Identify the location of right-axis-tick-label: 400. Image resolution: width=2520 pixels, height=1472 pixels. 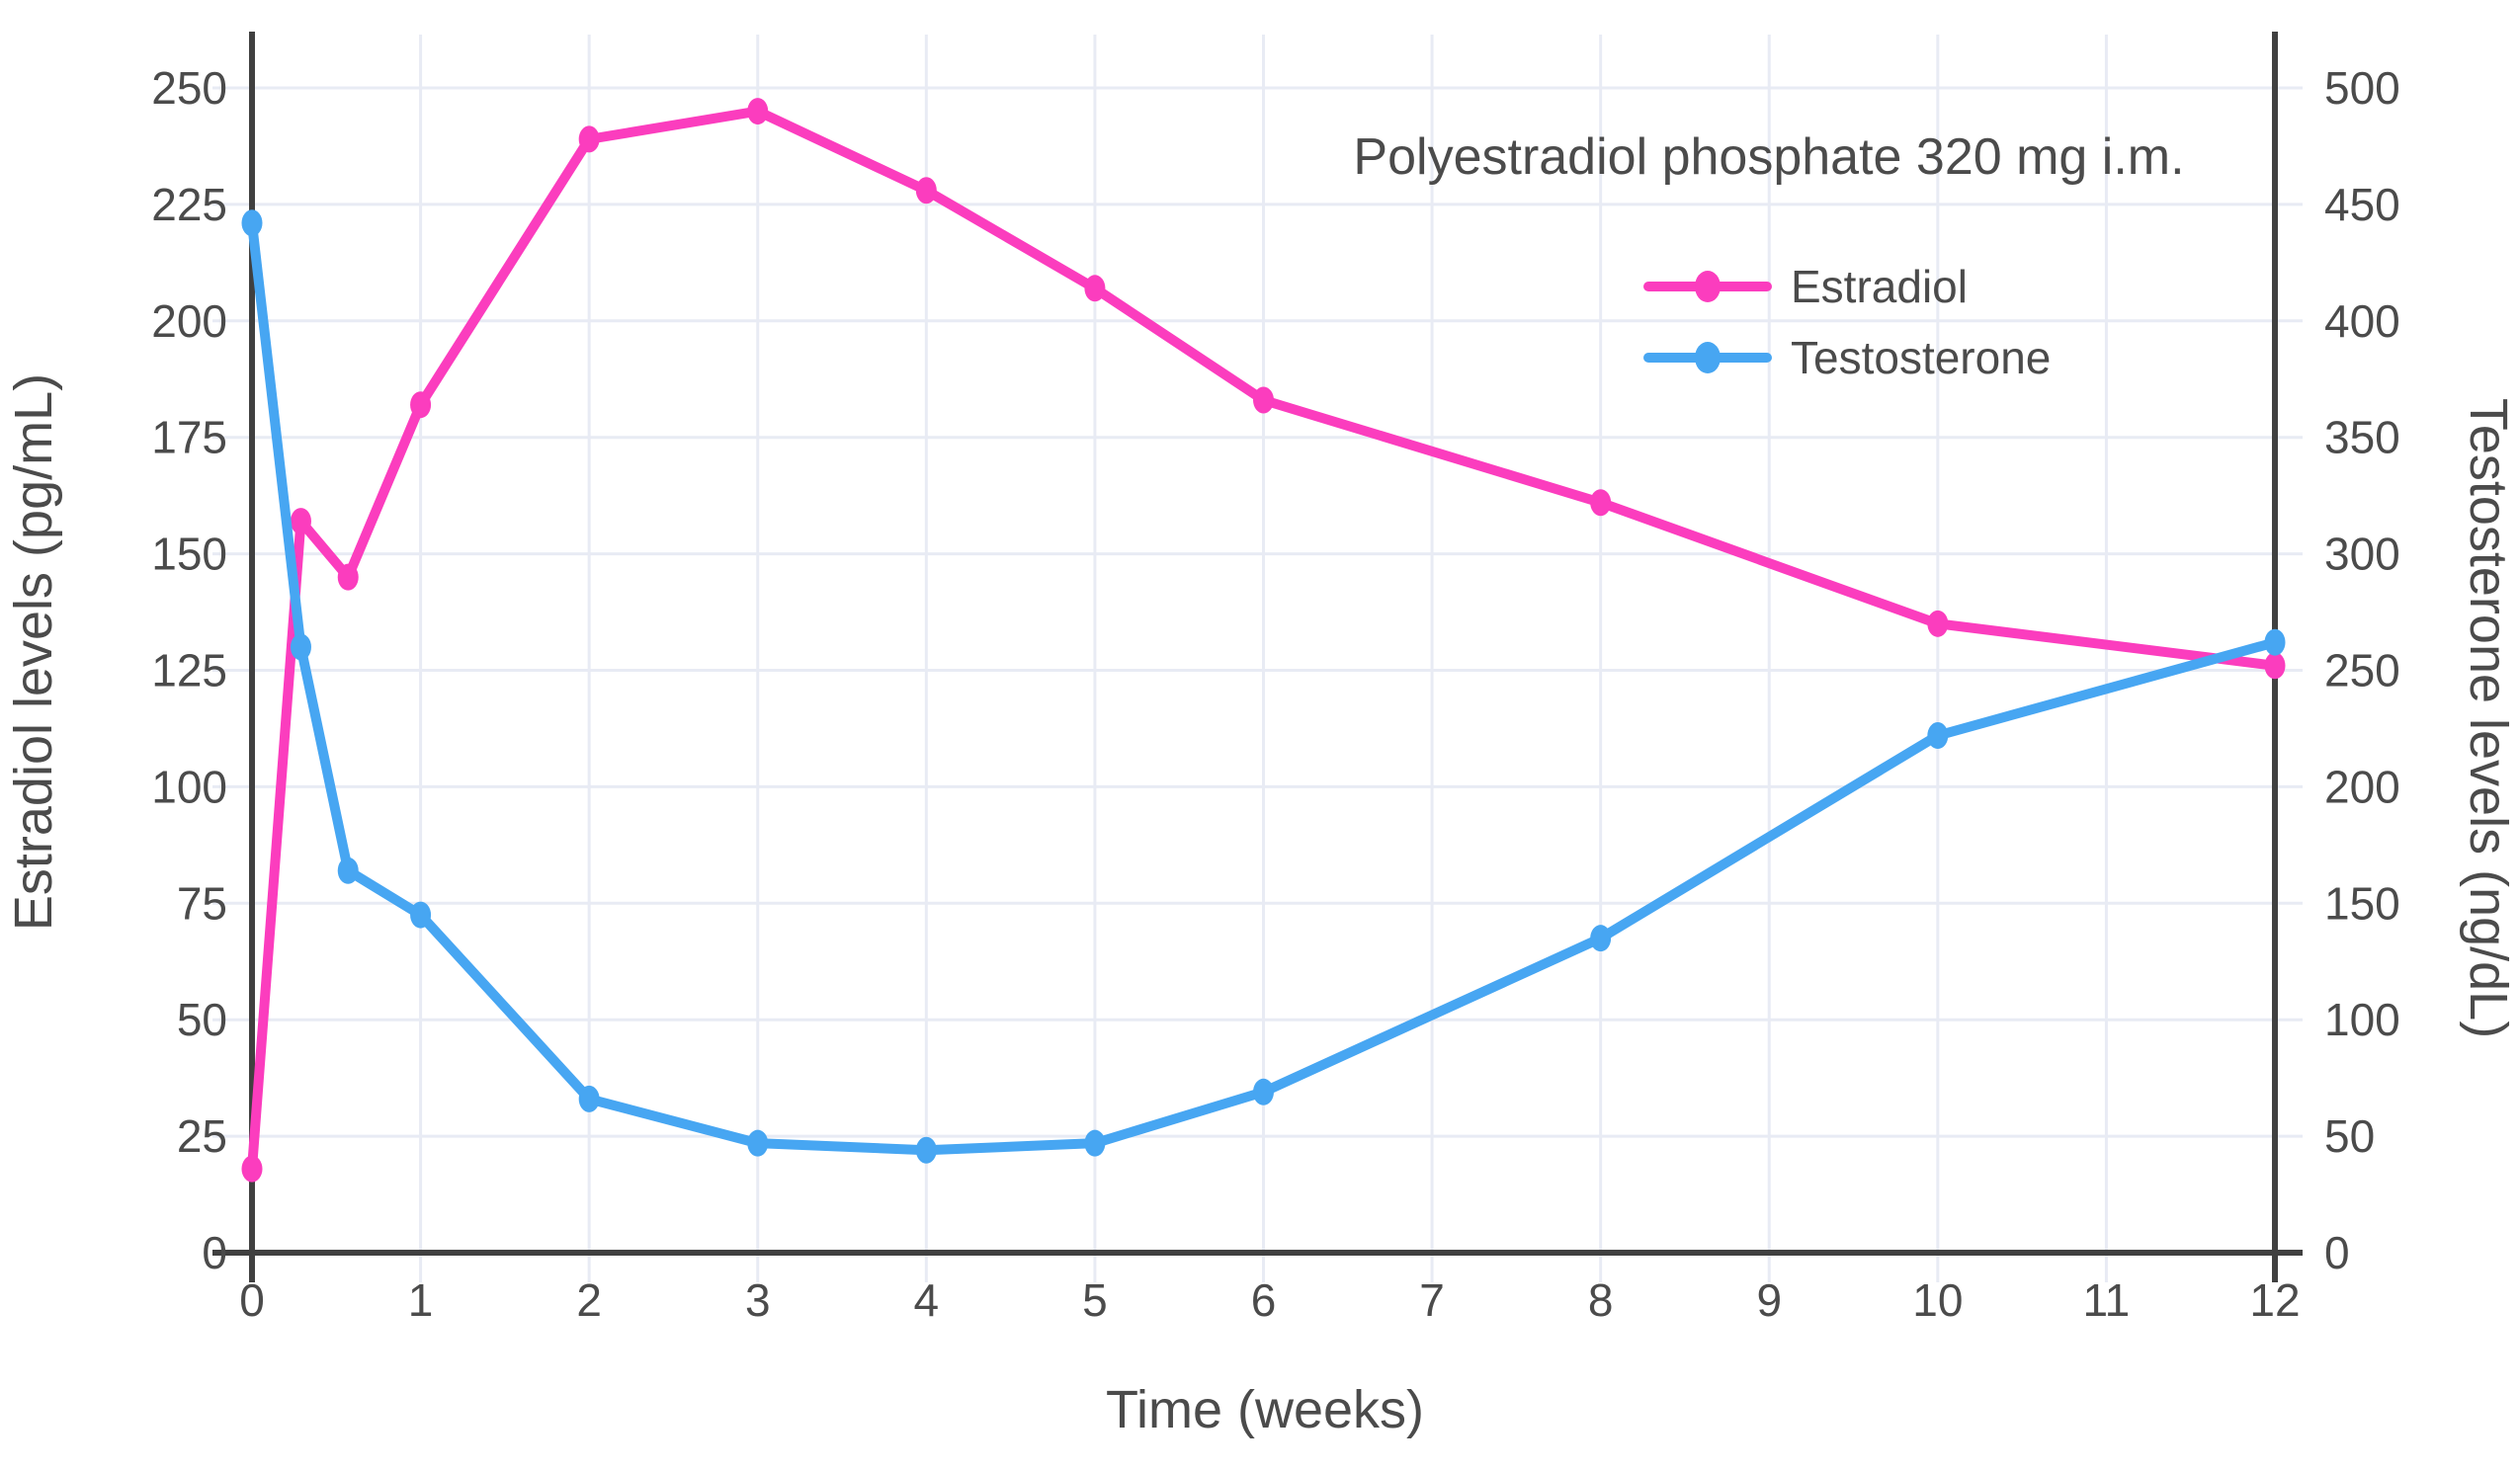
(2362, 321).